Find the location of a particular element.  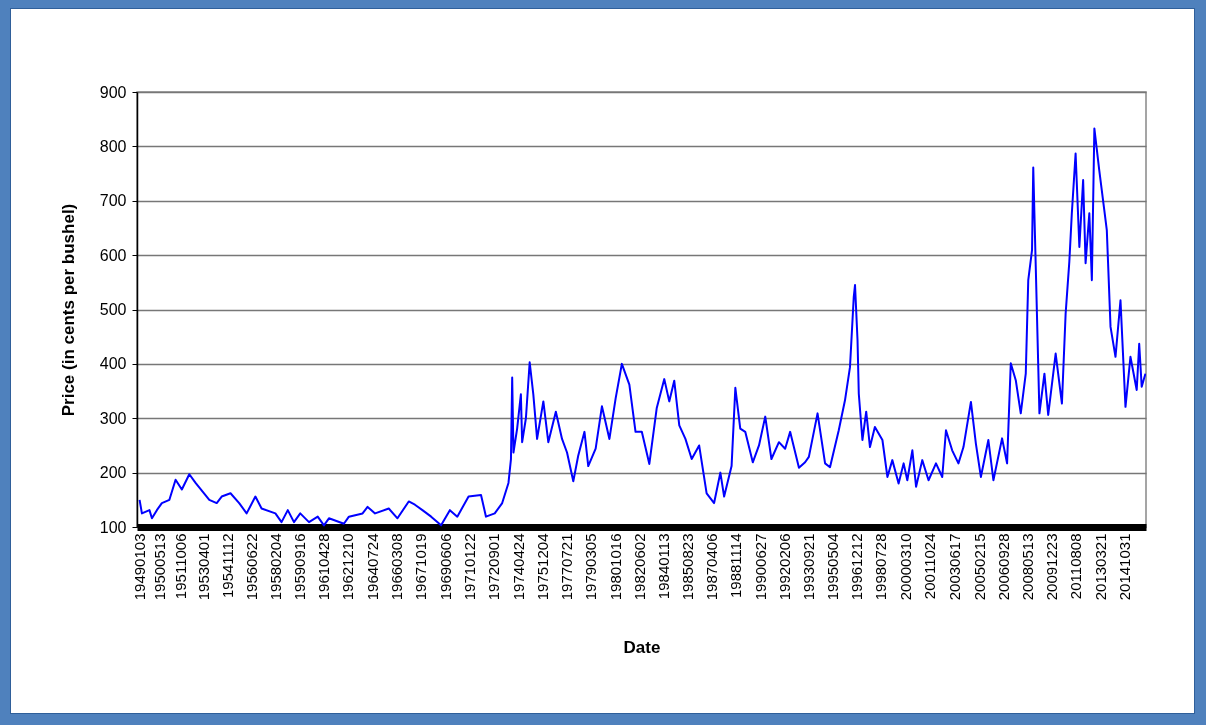

x-tick-label: 19801016 is located at coordinates (615, 567).